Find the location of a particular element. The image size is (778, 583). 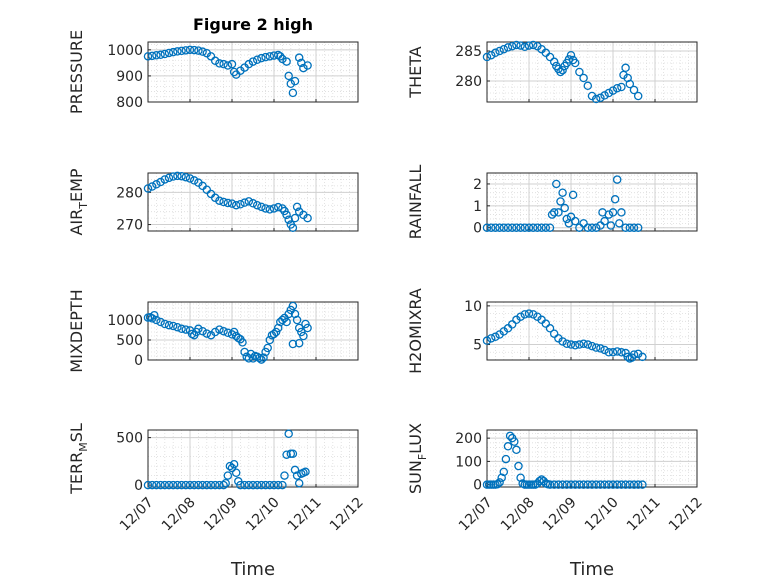

y-tick-label: 1 is located at coordinates (477, 207).